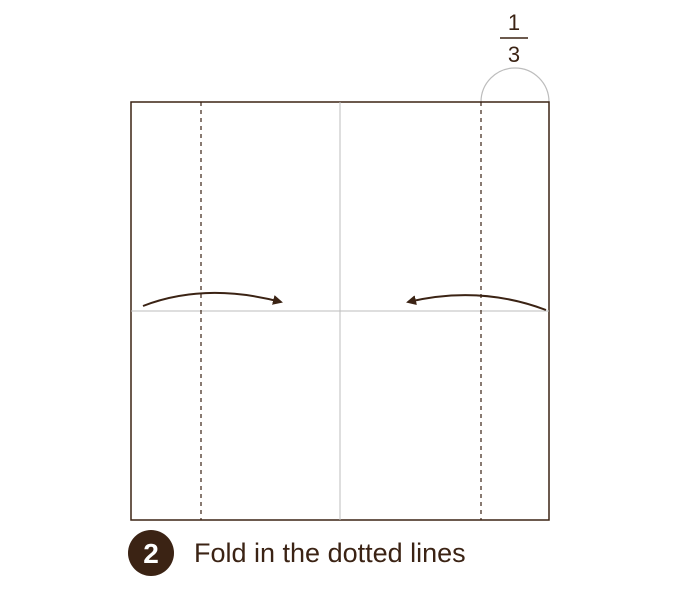 Image resolution: width=693 pixels, height=590 pixels. Describe the element at coordinates (515, 85) in the screenshot. I see `fraction-measure-arc` at that location.